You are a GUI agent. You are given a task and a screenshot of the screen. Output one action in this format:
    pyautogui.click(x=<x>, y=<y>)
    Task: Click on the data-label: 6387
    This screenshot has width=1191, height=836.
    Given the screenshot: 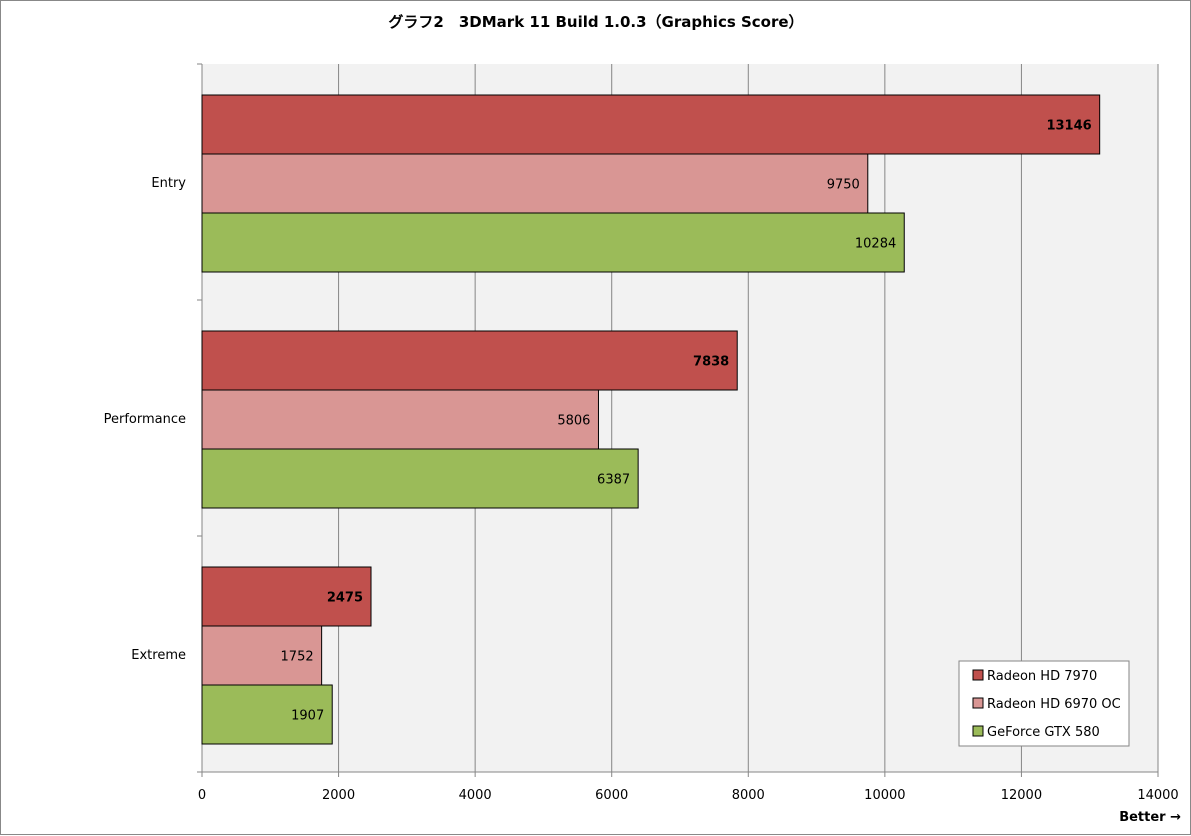 What is the action you would take?
    pyautogui.click(x=613, y=480)
    